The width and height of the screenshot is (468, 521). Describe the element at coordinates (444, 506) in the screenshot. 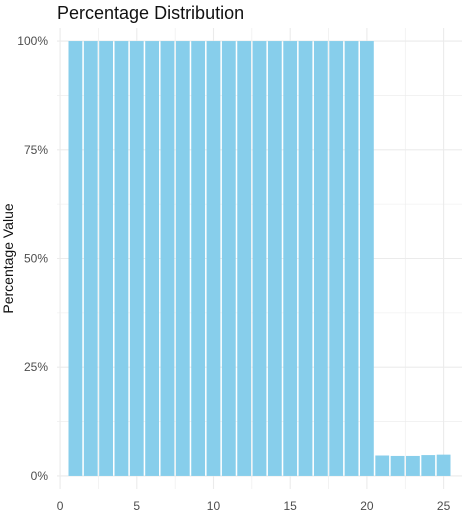

I see `x-tick-label: 25` at that location.